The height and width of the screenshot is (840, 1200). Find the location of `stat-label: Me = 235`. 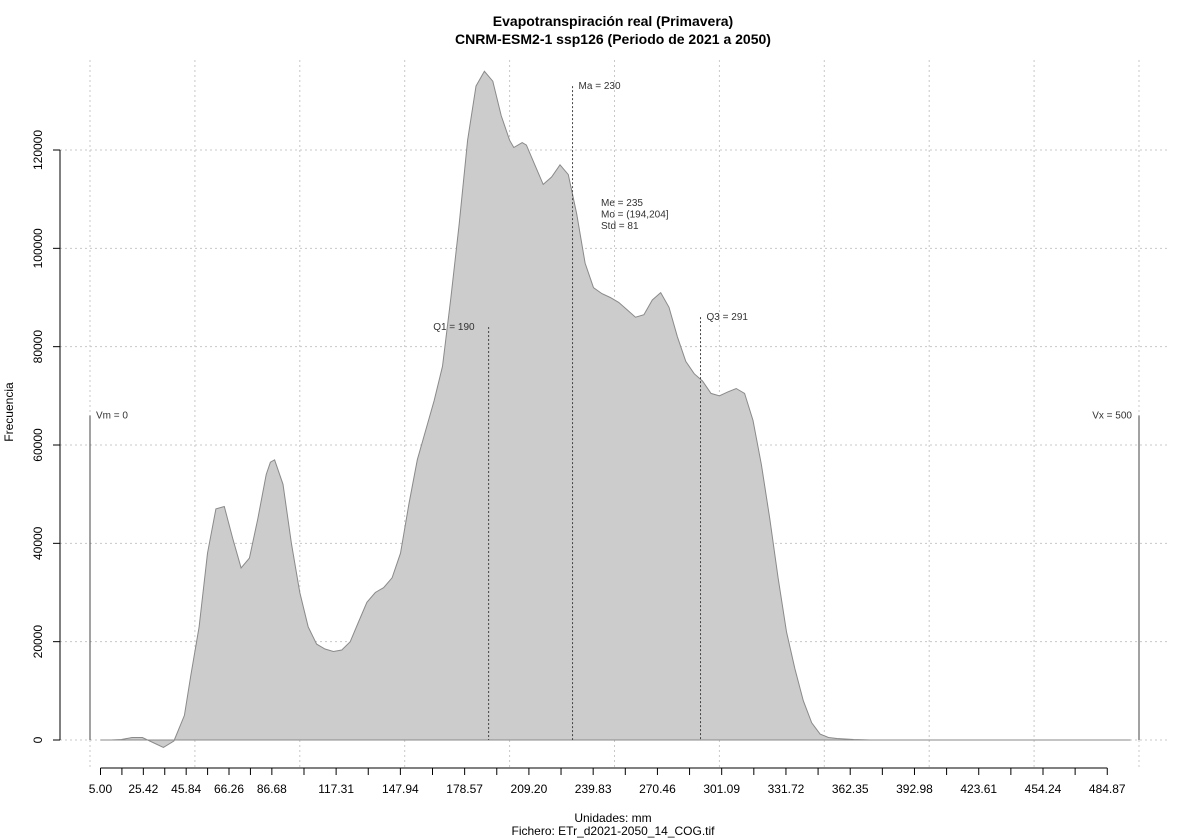

stat-label: Me = 235 is located at coordinates (622, 203).